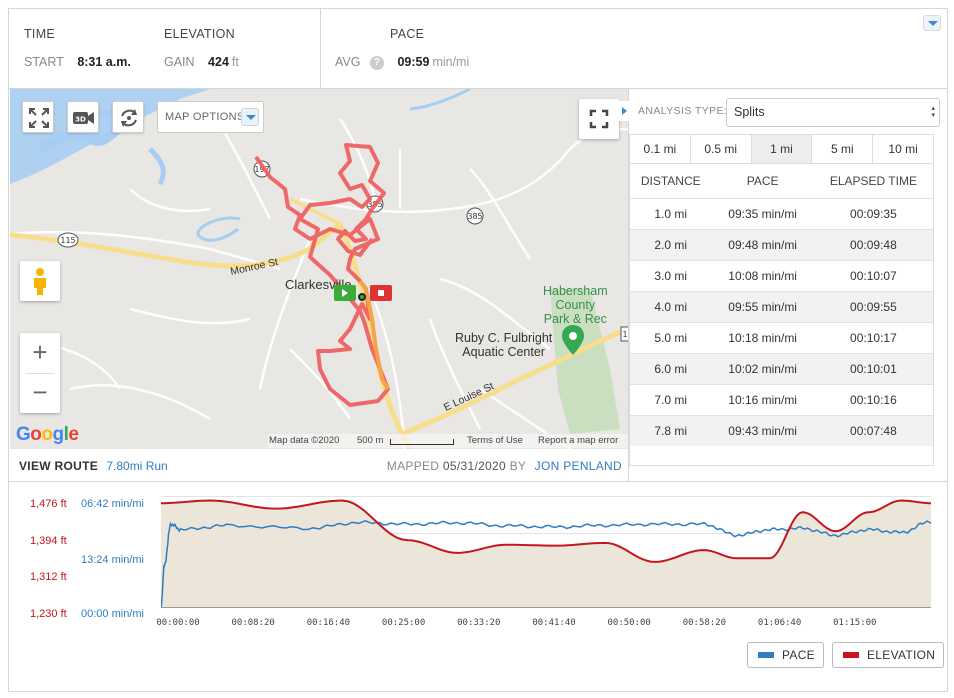 This screenshot has width=954, height=698. I want to click on distance-cell: 5.0 mi, so click(671, 338).